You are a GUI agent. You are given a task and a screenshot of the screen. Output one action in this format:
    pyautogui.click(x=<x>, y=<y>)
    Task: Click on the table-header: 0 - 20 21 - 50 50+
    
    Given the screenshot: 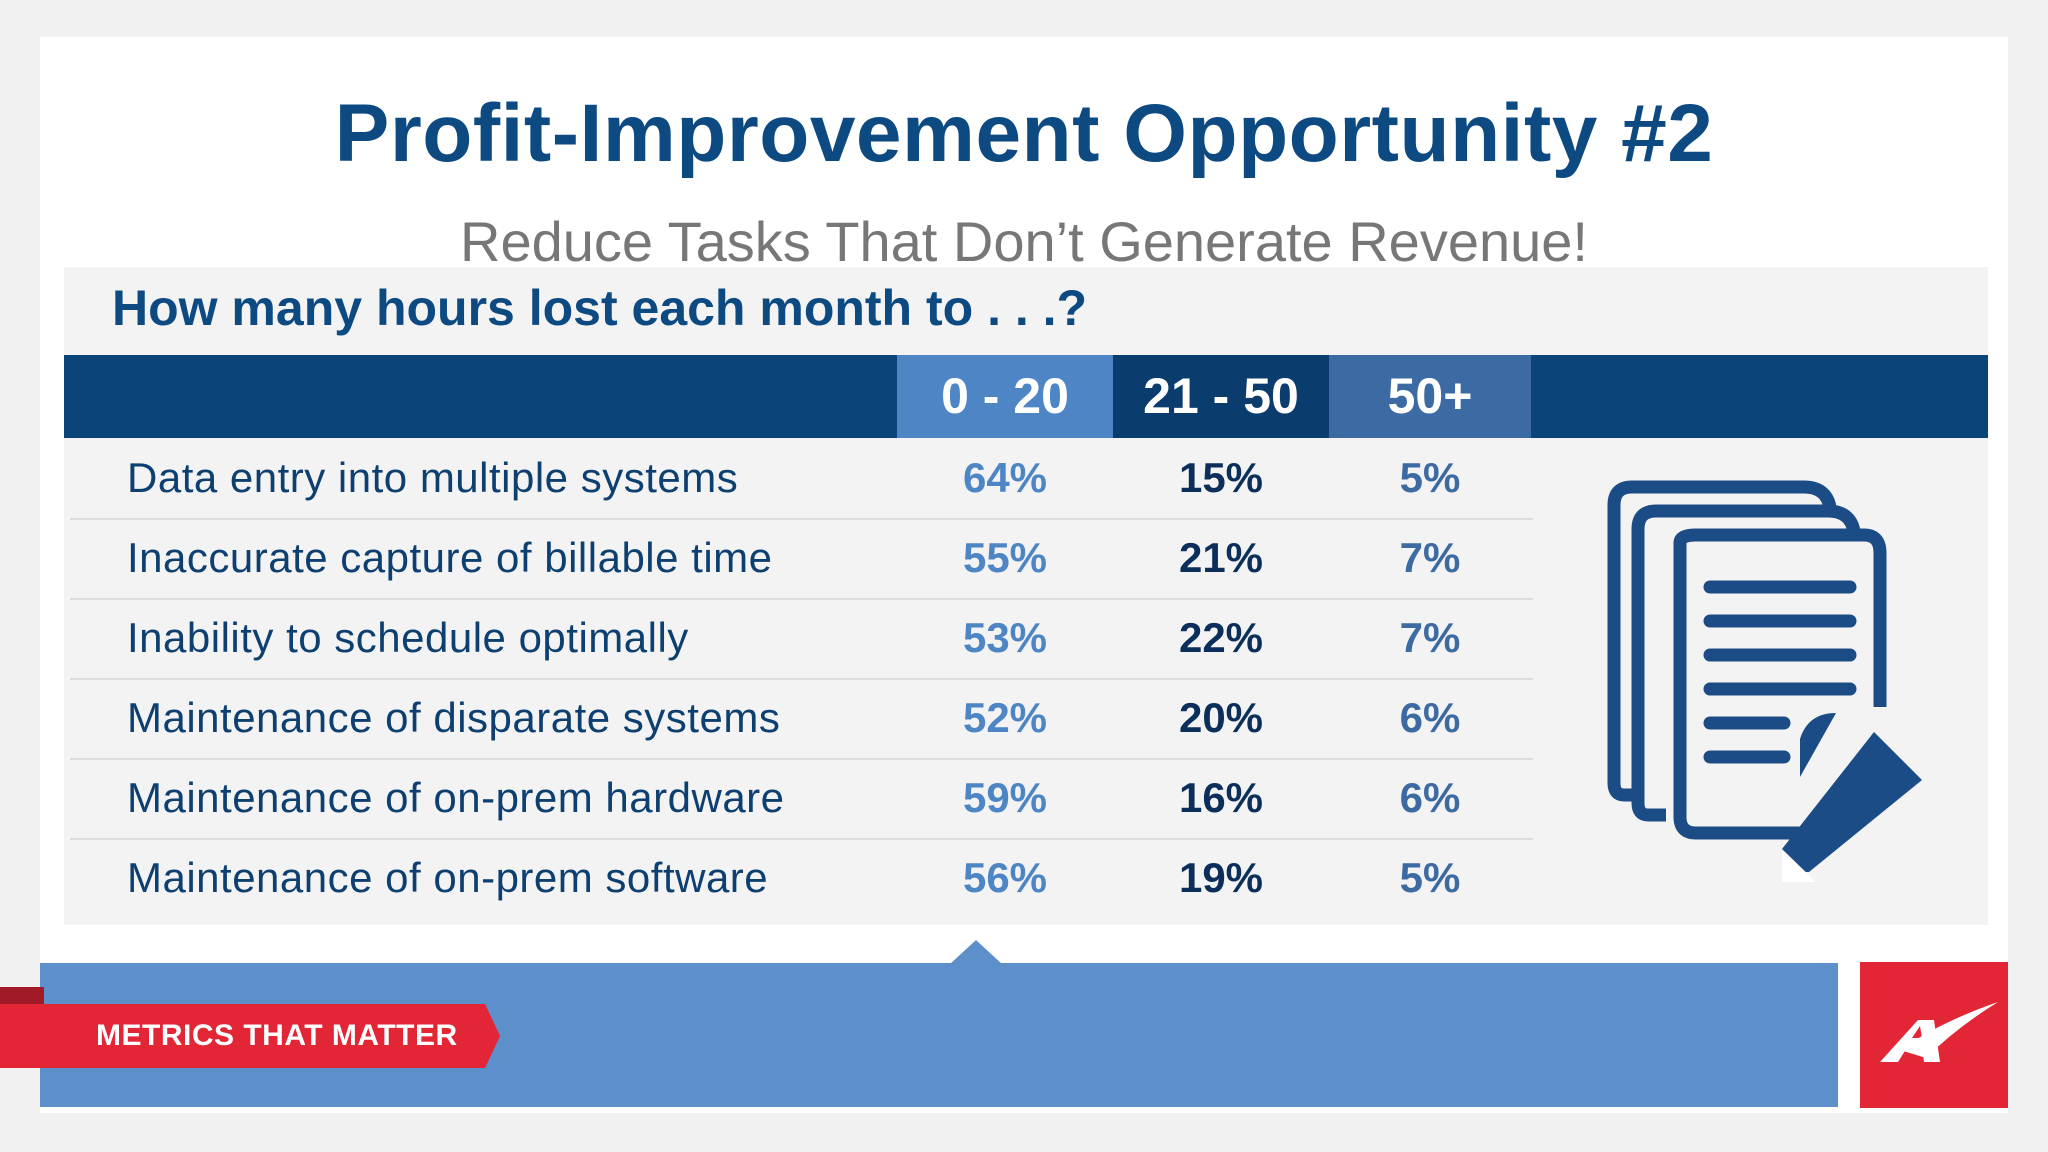 What is the action you would take?
    pyautogui.click(x=1026, y=396)
    